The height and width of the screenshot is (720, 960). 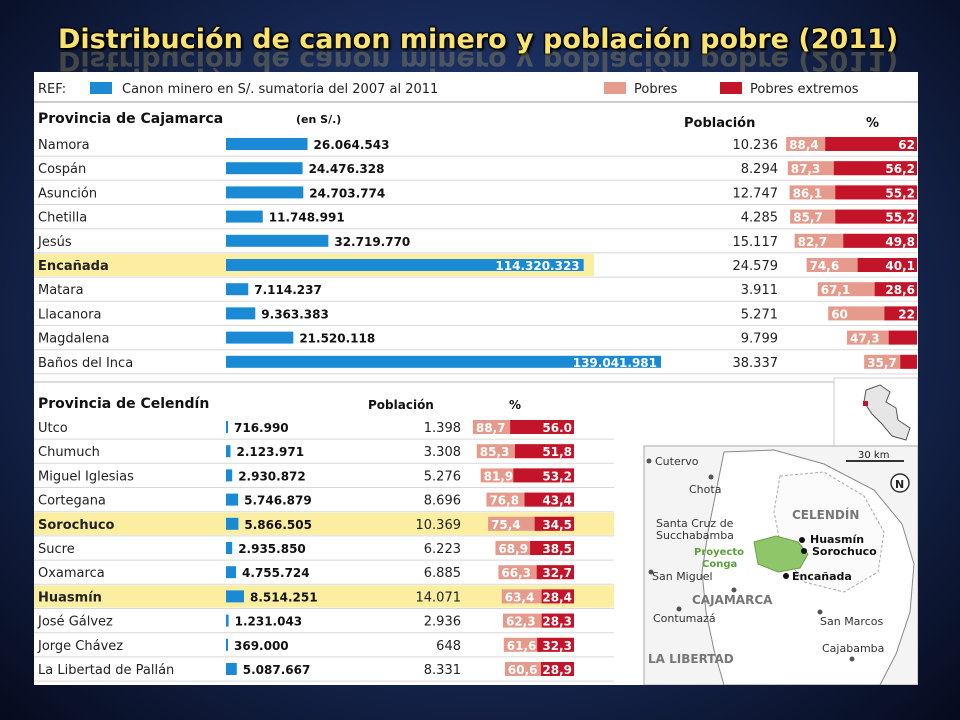 What do you see at coordinates (288, 290) in the screenshot?
I see `canon-value-label: 7.114.237` at bounding box center [288, 290].